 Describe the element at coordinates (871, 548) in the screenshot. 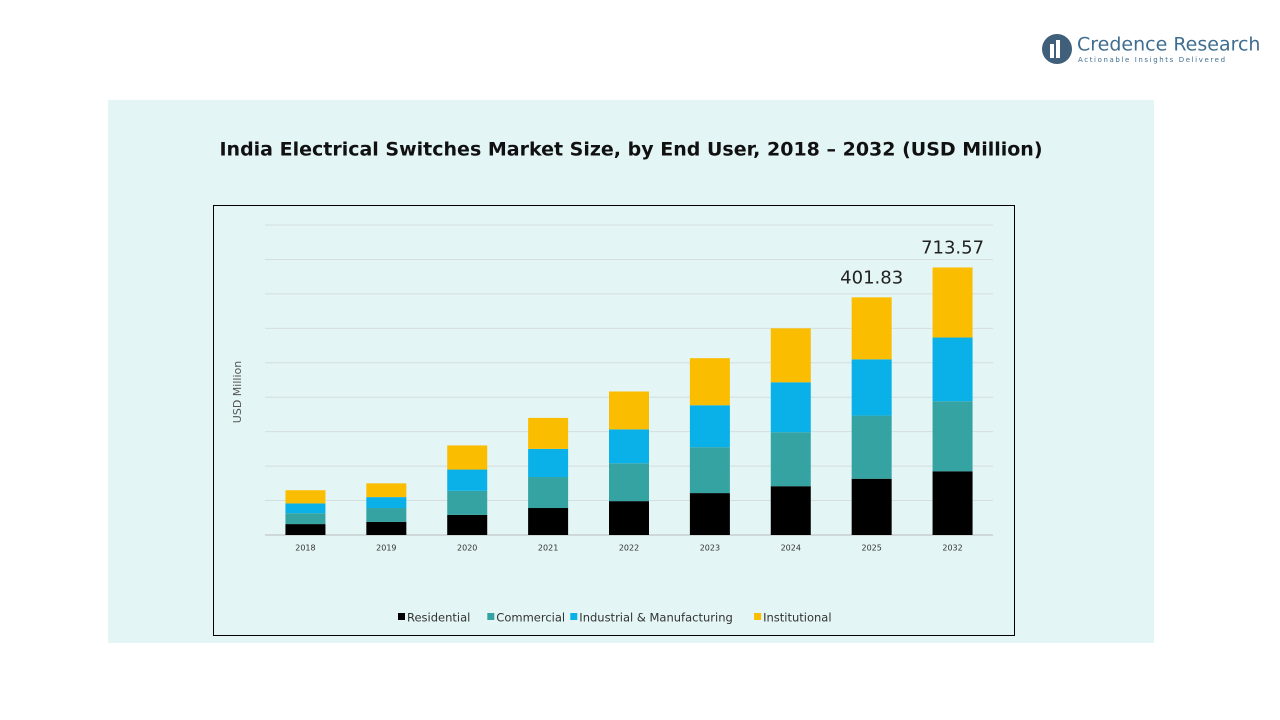

I see `x-tick-label: 2025` at that location.